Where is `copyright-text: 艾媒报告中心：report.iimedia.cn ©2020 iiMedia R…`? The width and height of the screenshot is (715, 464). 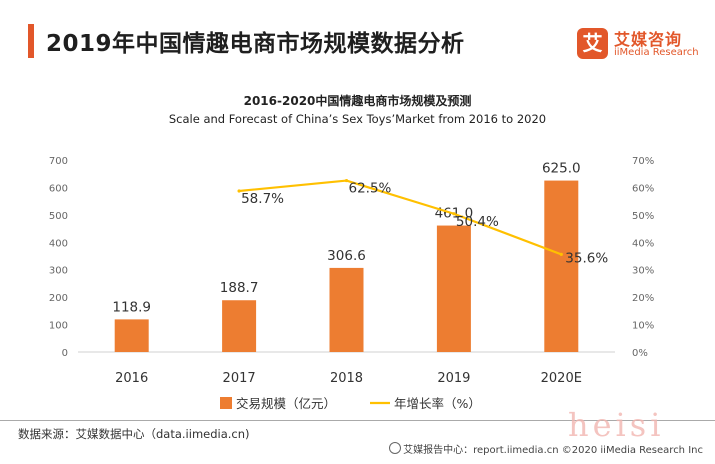
copyright-text: 艾媒报告中心：report.iimedia.cn ©2020 iiMedia R… is located at coordinates (553, 450).